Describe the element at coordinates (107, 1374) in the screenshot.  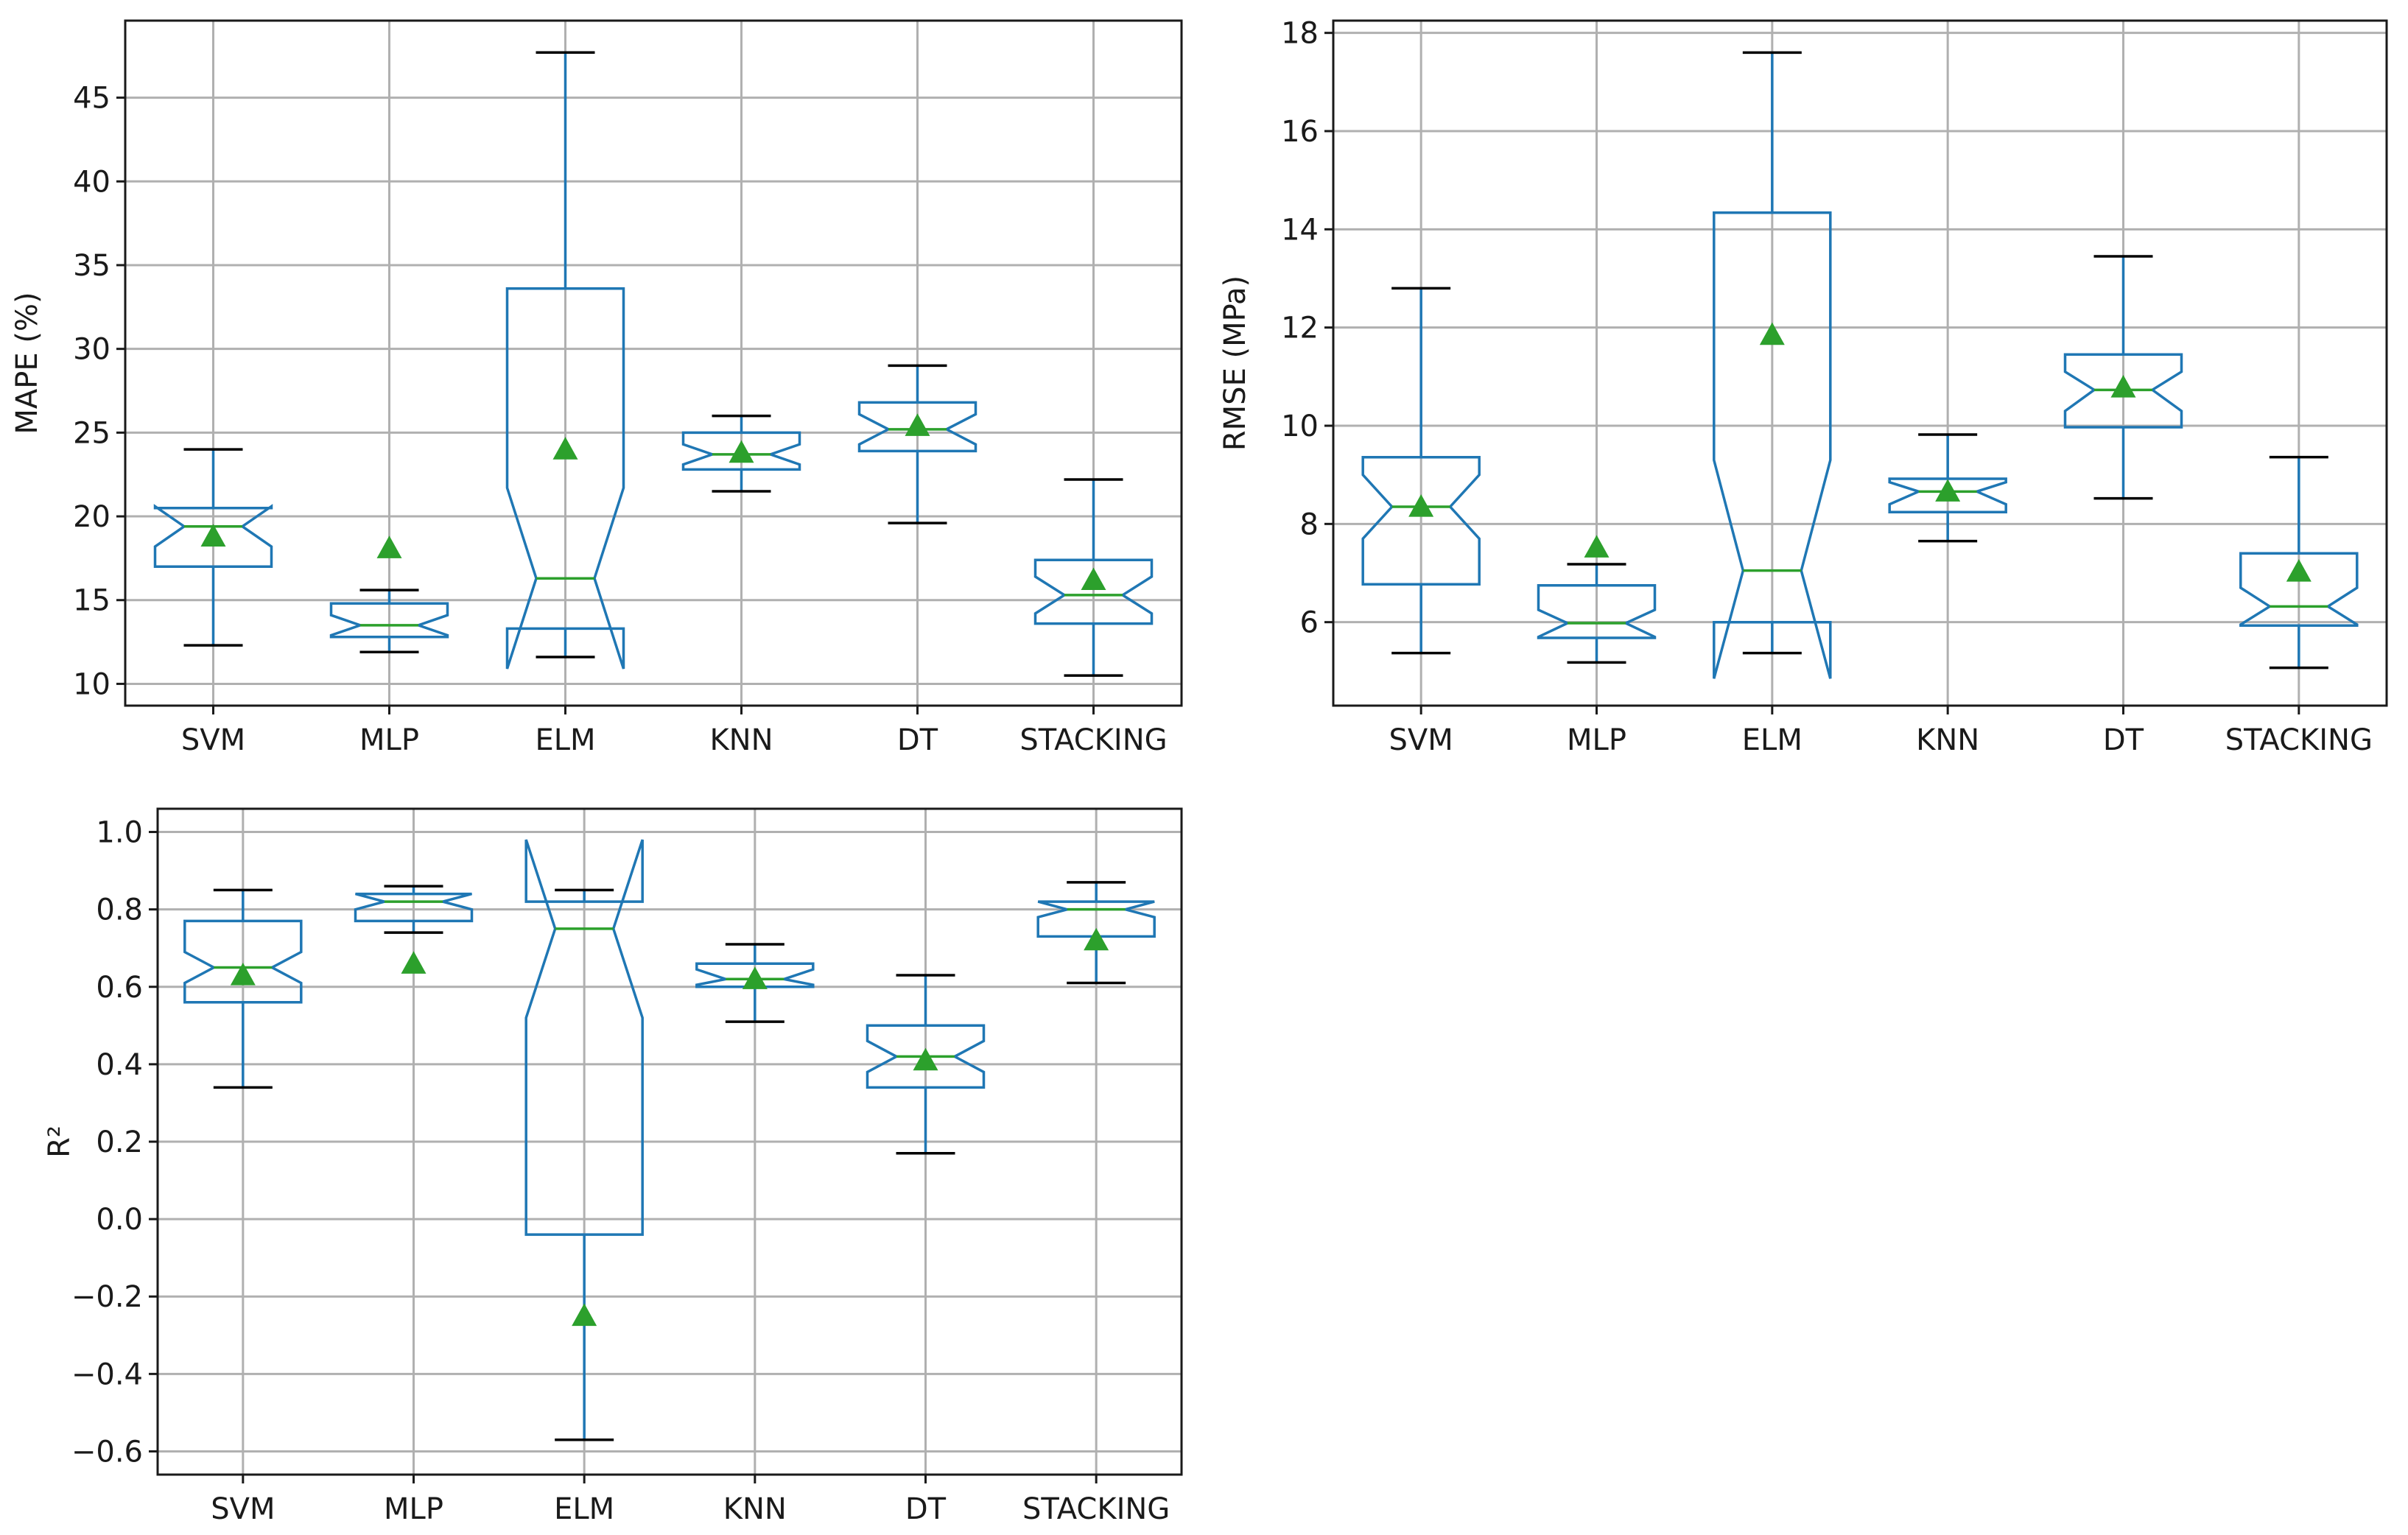
I see `y-tick-label: −0.4` at that location.